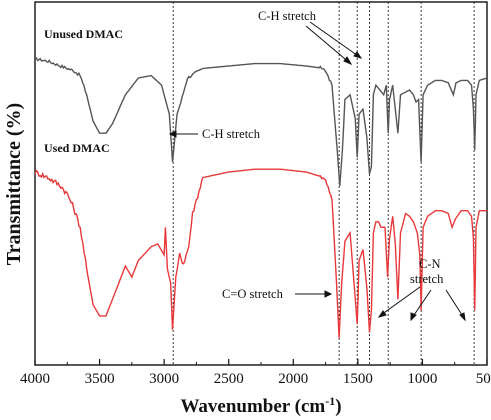 This screenshot has height=420, width=491. What do you see at coordinates (164, 379) in the screenshot?
I see `x-tick-label: 3000` at bounding box center [164, 379].